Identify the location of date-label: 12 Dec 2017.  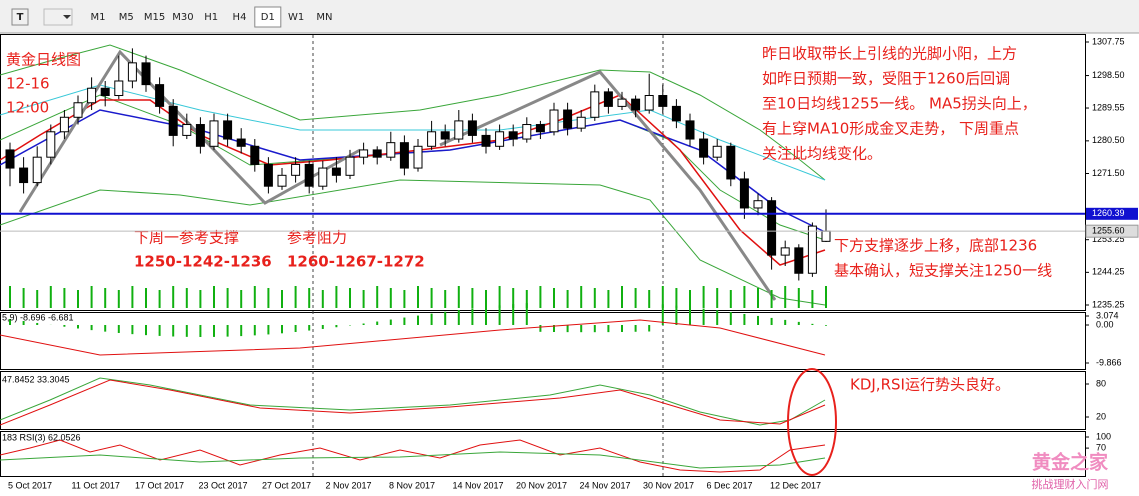
(795, 485).